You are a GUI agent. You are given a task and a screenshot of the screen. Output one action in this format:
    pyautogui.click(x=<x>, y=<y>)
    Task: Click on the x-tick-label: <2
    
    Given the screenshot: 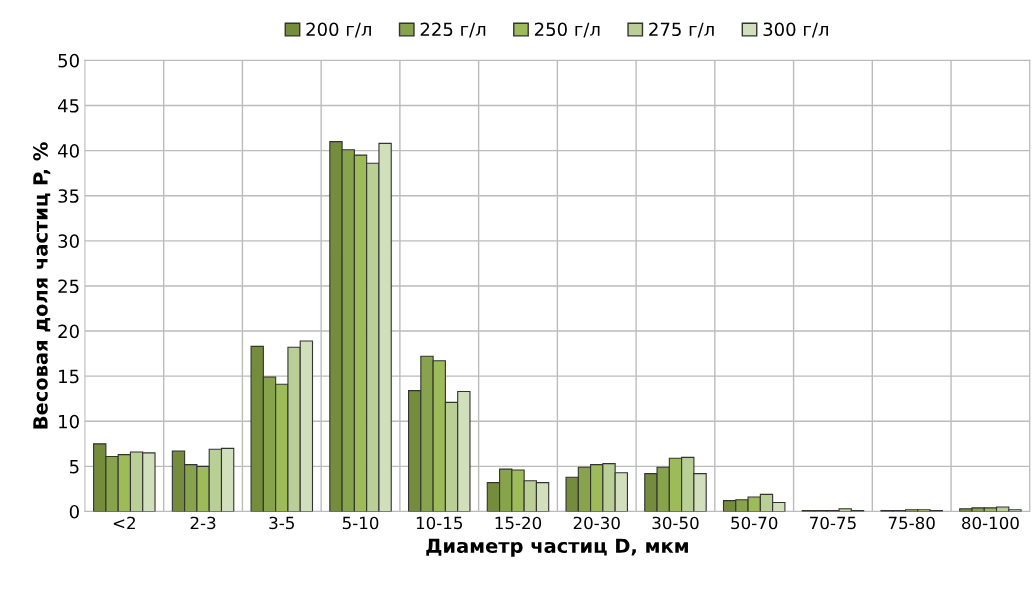 What is the action you would take?
    pyautogui.click(x=124, y=523)
    